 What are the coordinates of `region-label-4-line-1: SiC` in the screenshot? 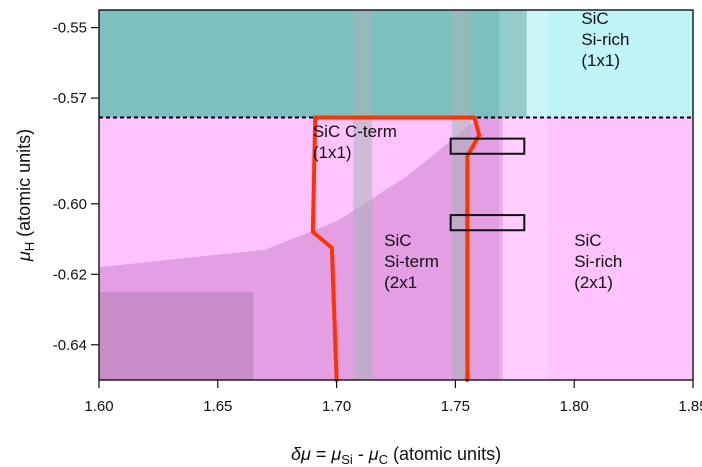 It's located at (587, 240).